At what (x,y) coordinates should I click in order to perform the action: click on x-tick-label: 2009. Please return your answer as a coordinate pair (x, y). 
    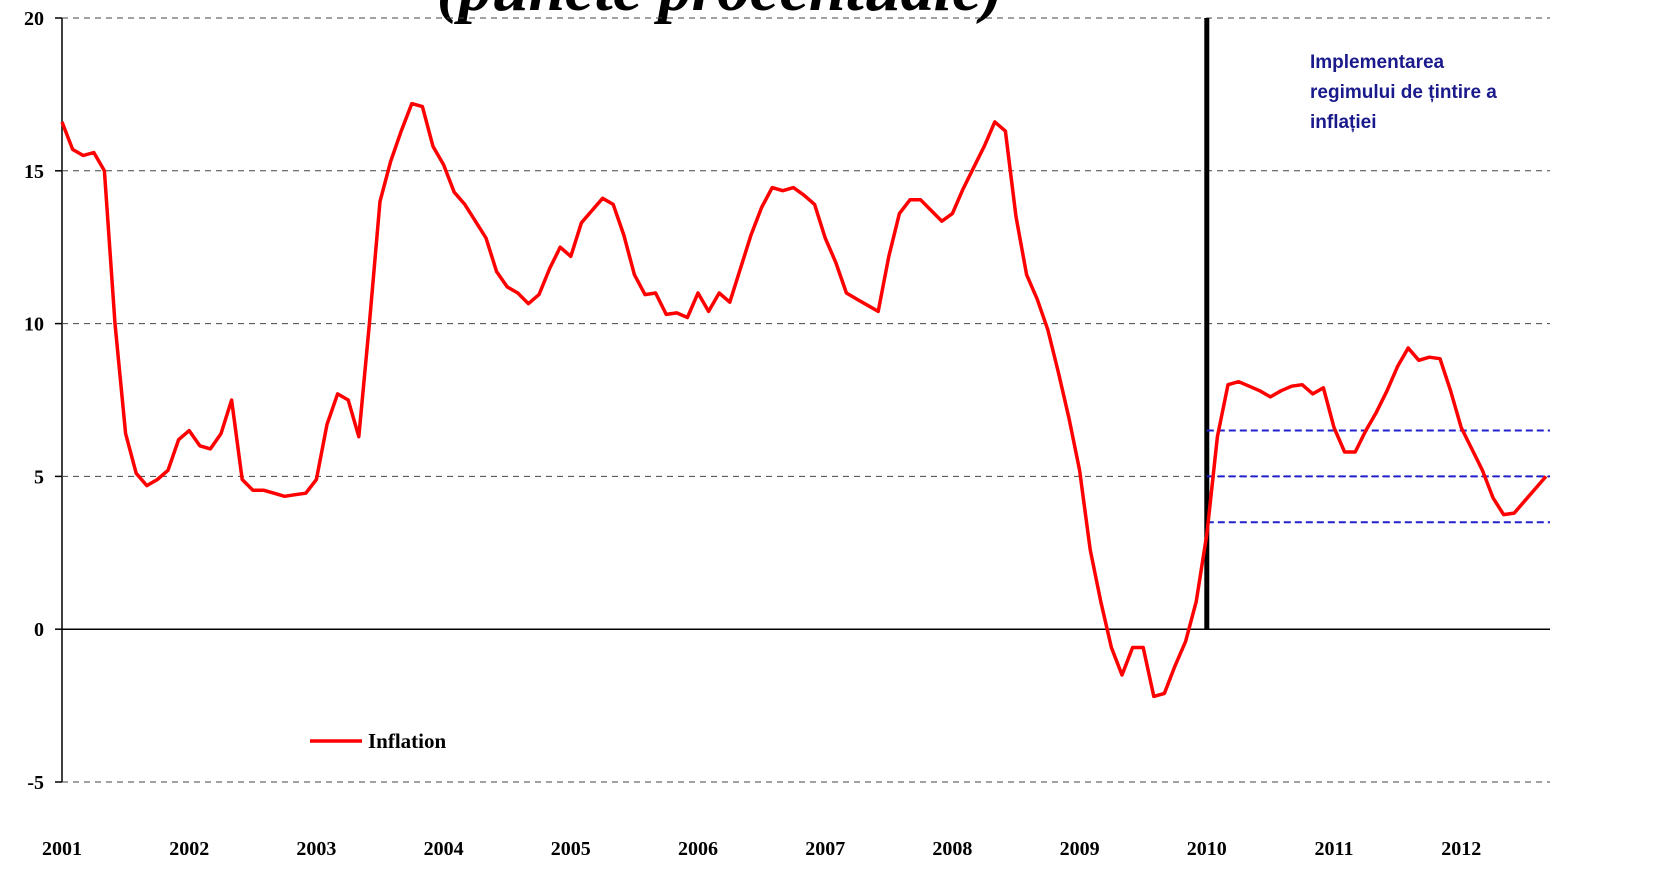
    Looking at the image, I should click on (1080, 849).